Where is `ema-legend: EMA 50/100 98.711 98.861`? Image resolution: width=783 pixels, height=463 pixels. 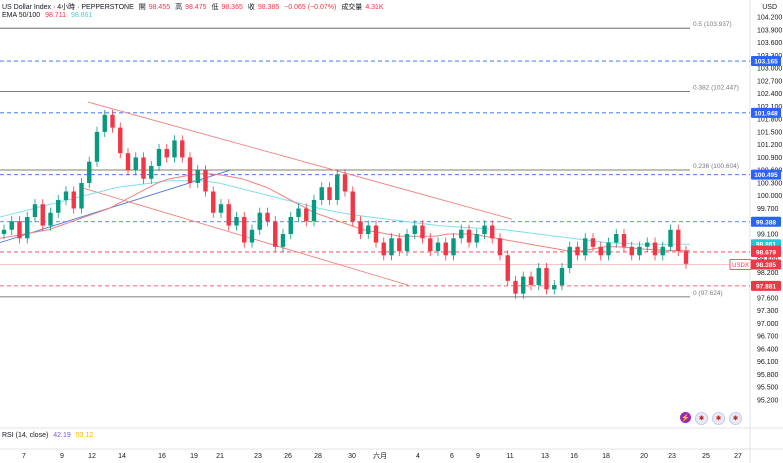
ema-legend: EMA 50/100 98.711 98.861 is located at coordinates (48, 15).